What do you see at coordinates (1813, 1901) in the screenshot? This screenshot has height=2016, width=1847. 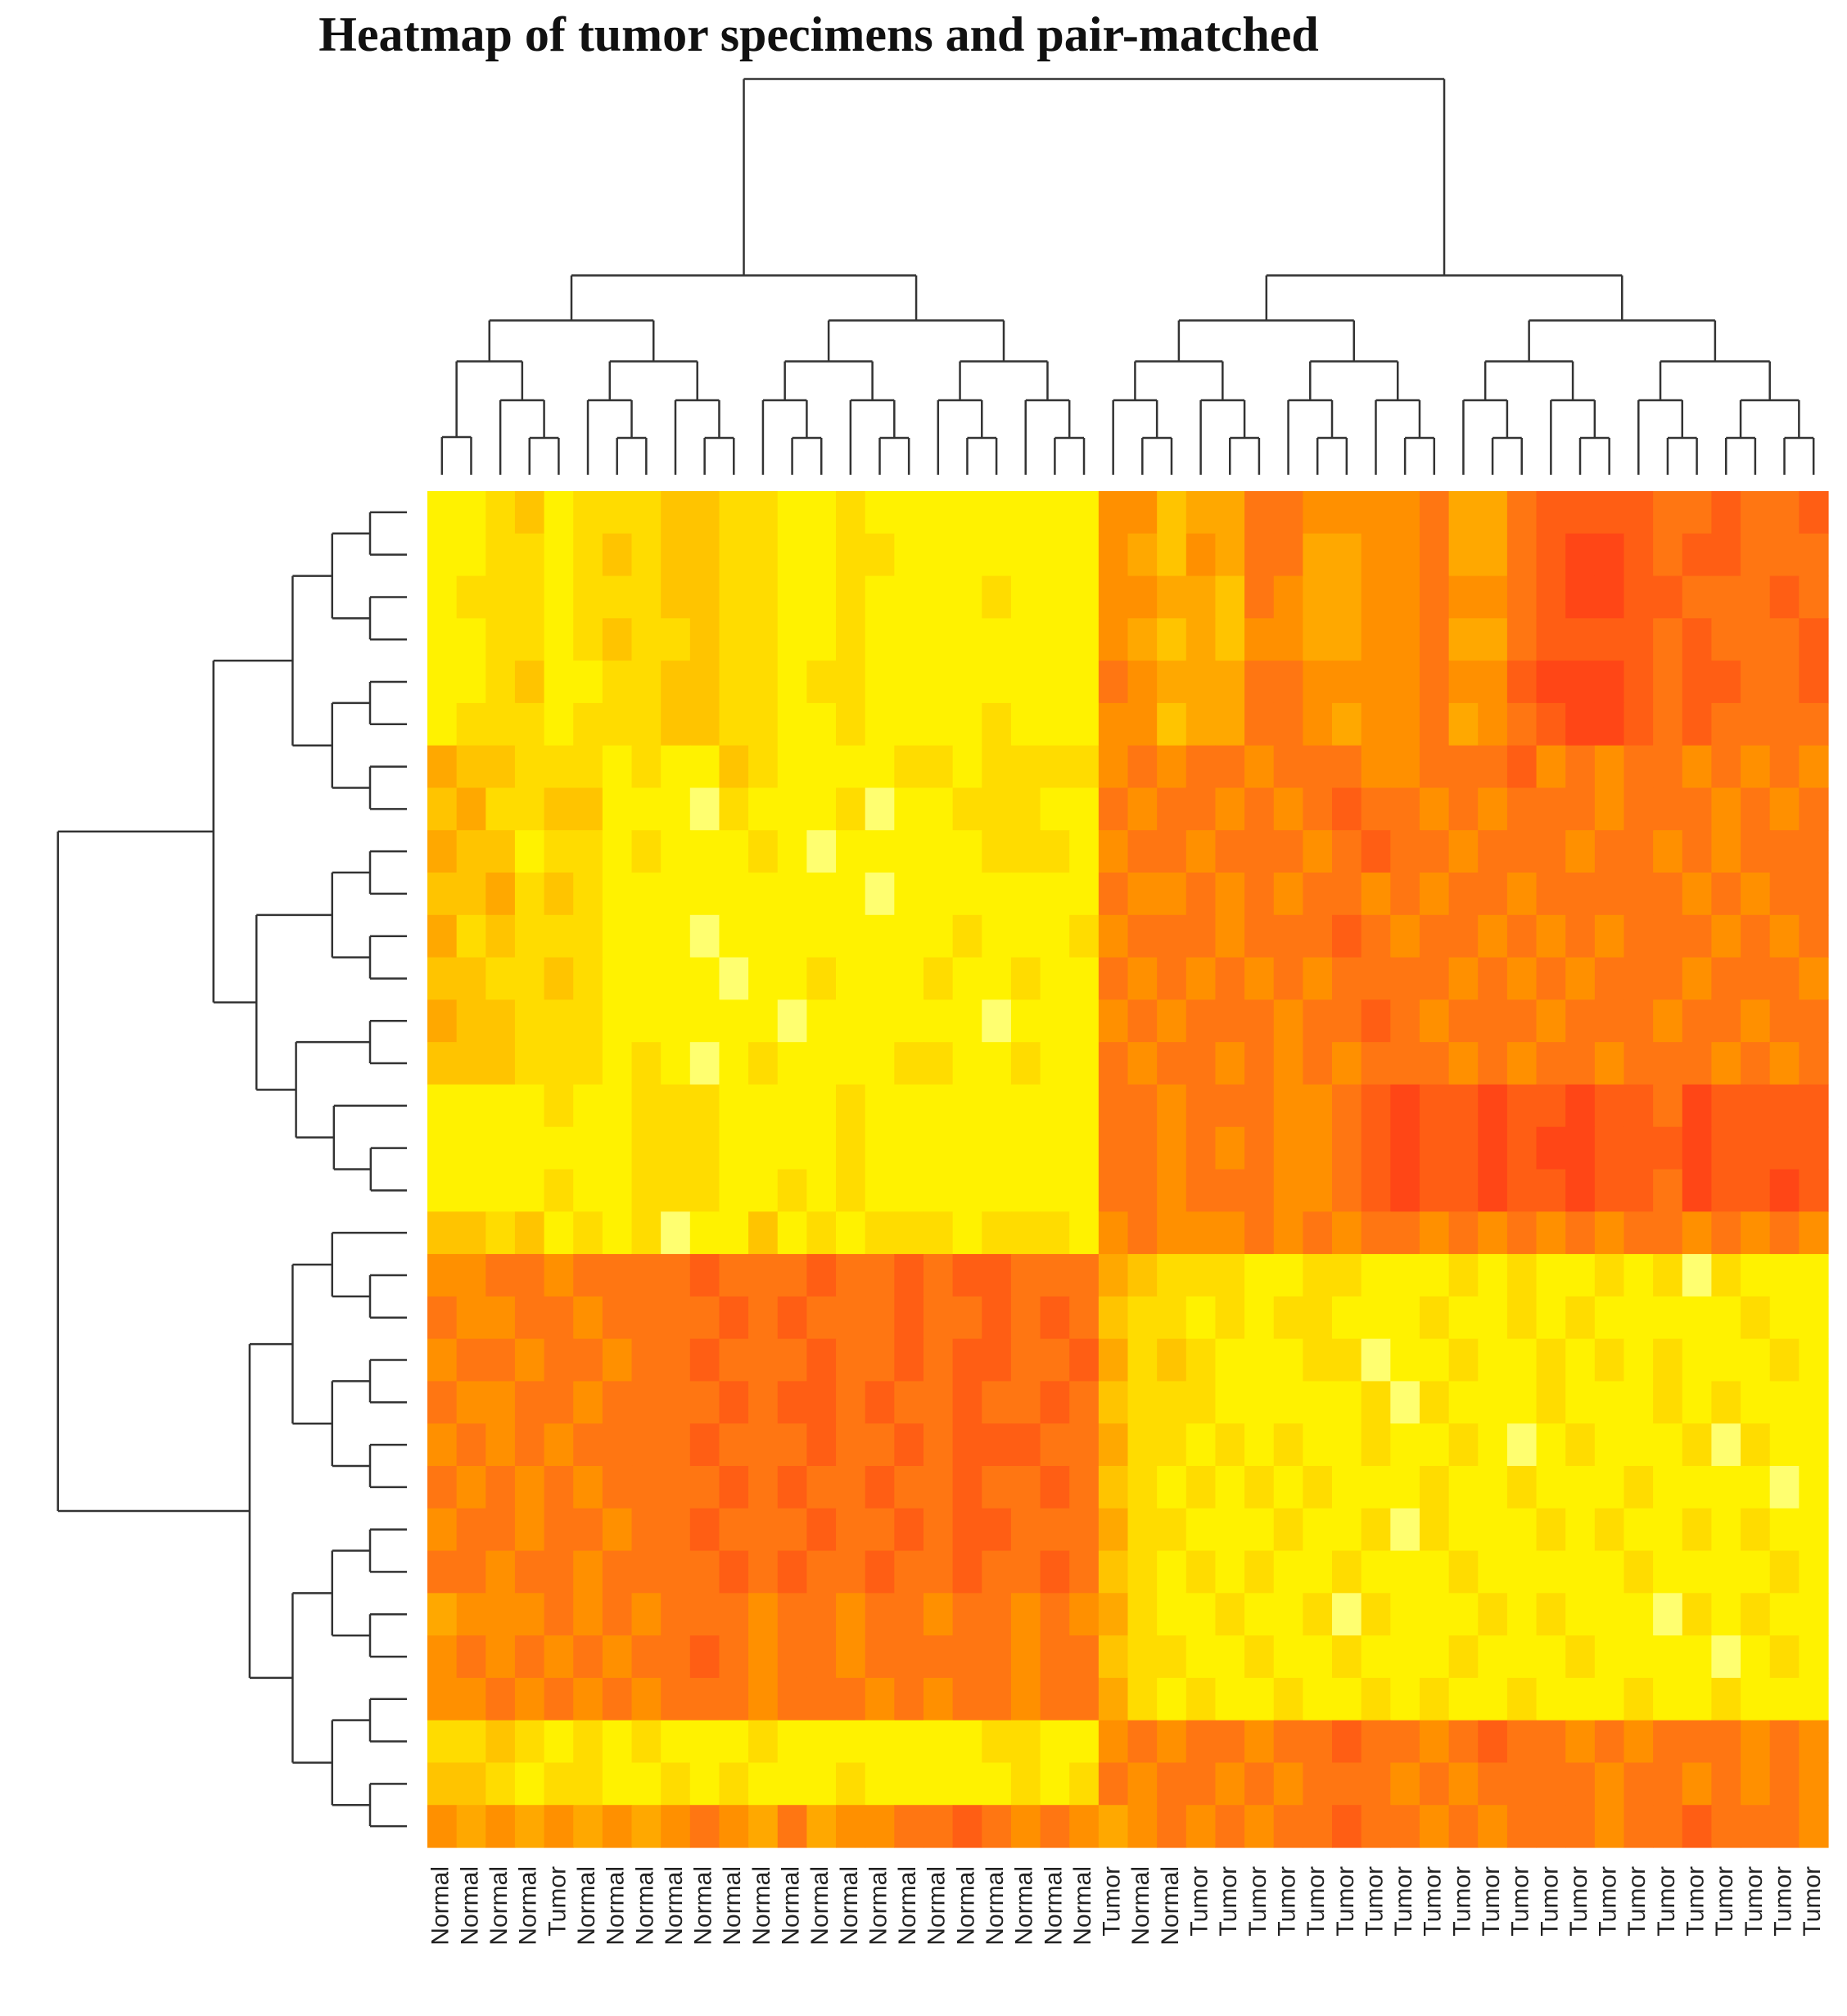 I see `column-label: Tumor` at bounding box center [1813, 1901].